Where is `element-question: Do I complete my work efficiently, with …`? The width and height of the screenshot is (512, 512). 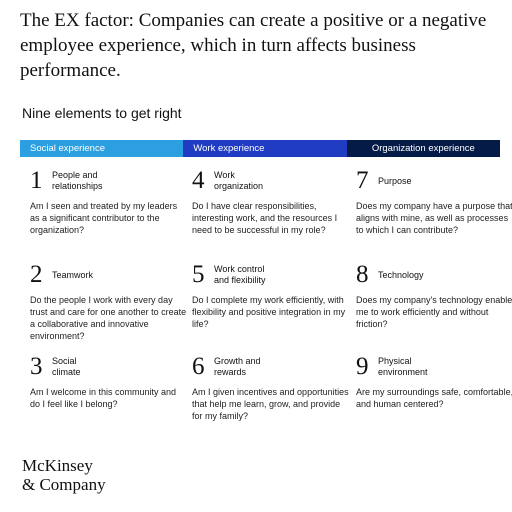
element-question: Do I complete my work efficiently, with … is located at coordinates (269, 312).